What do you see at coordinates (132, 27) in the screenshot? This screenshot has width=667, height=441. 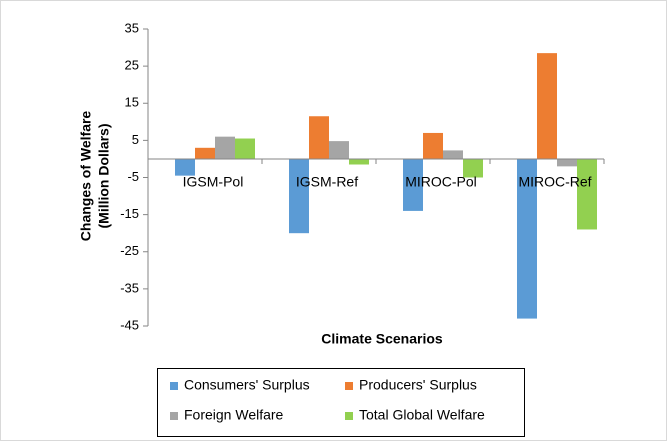 I see `y-tick-label: 35` at bounding box center [132, 27].